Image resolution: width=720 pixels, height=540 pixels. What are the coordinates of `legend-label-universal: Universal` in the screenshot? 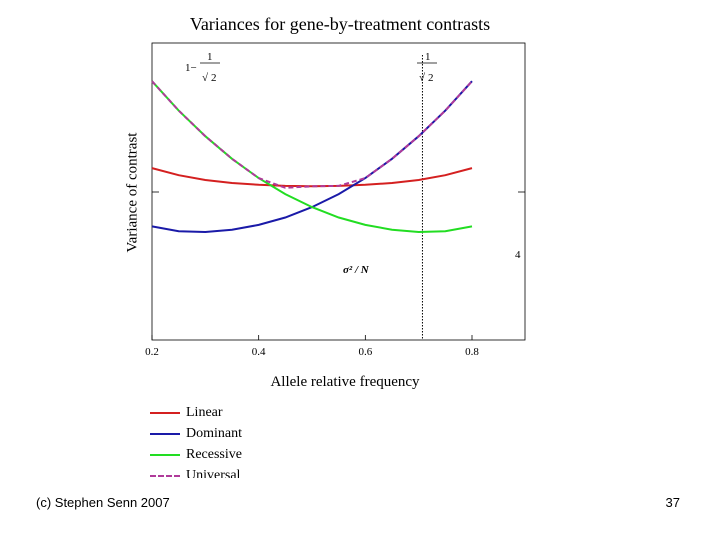 It's located at (213, 473).